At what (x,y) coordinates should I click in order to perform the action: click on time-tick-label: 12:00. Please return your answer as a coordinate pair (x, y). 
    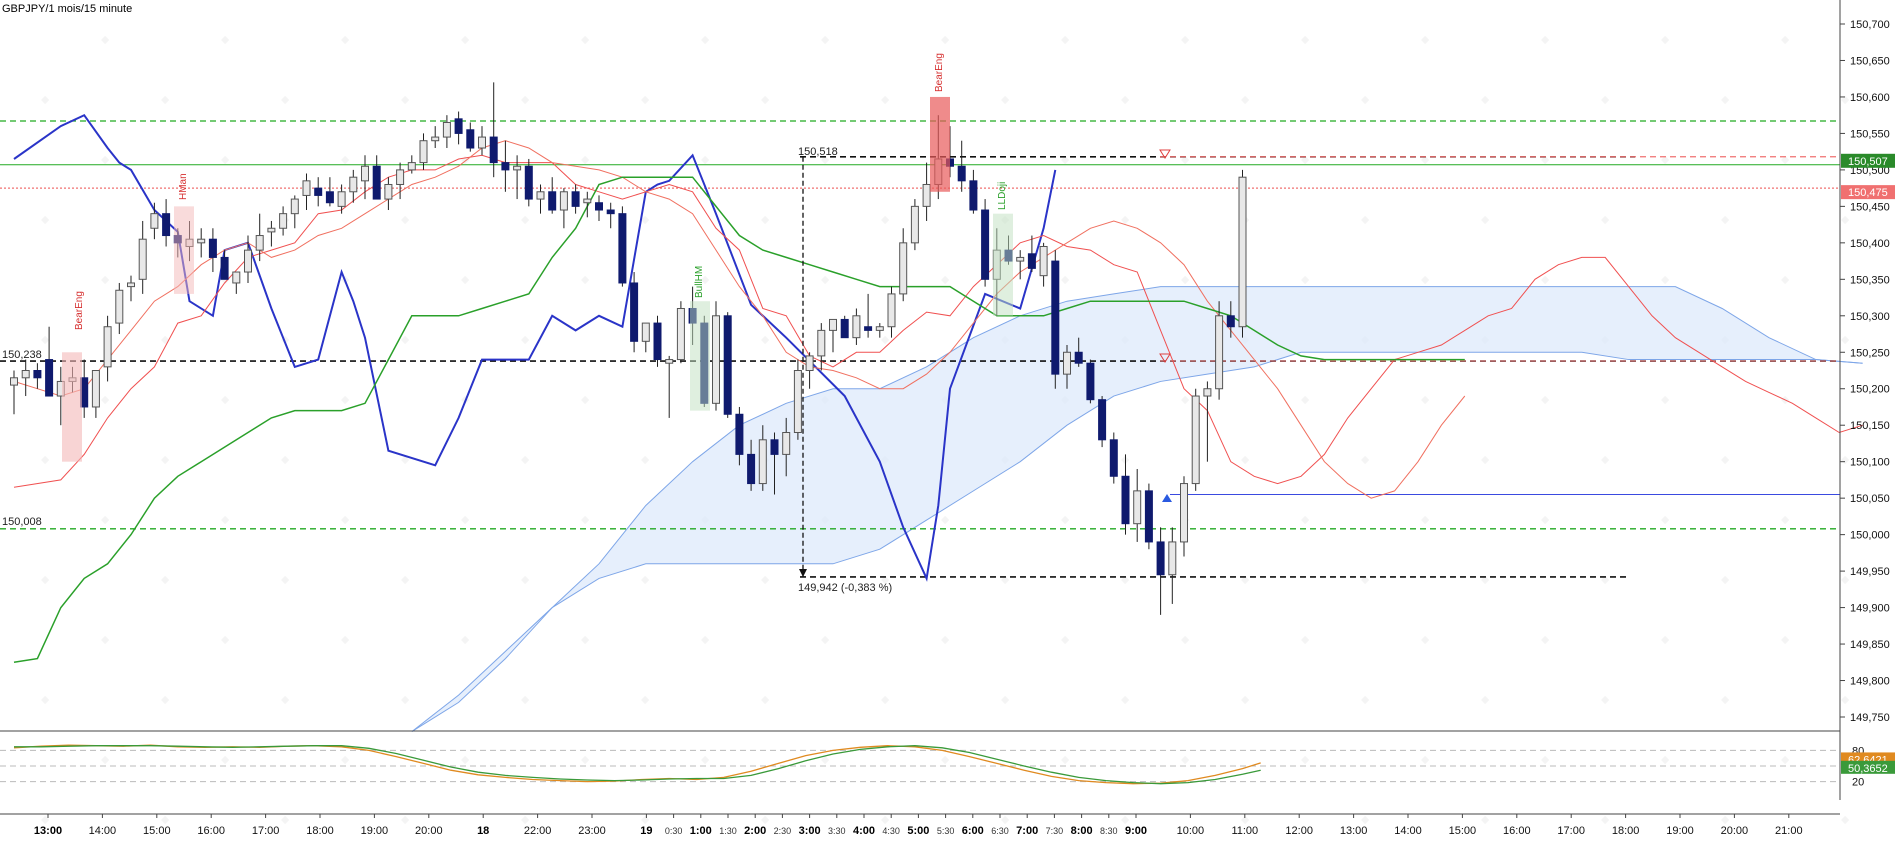
    Looking at the image, I should click on (1299, 831).